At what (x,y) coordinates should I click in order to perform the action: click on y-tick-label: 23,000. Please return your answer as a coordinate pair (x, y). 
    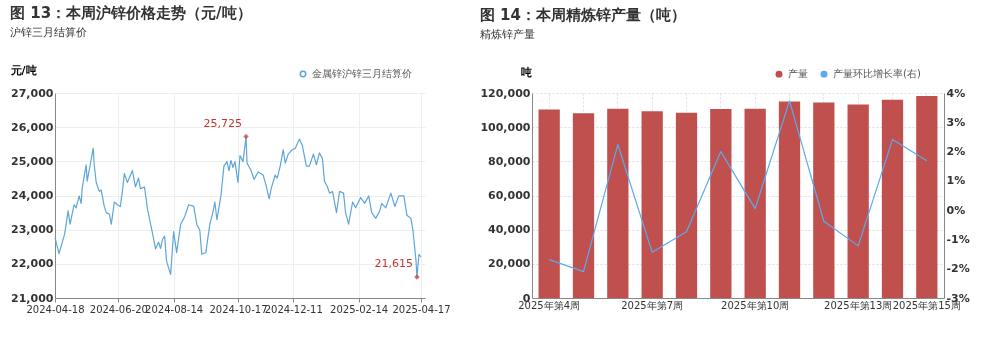
    Looking at the image, I should click on (32, 230).